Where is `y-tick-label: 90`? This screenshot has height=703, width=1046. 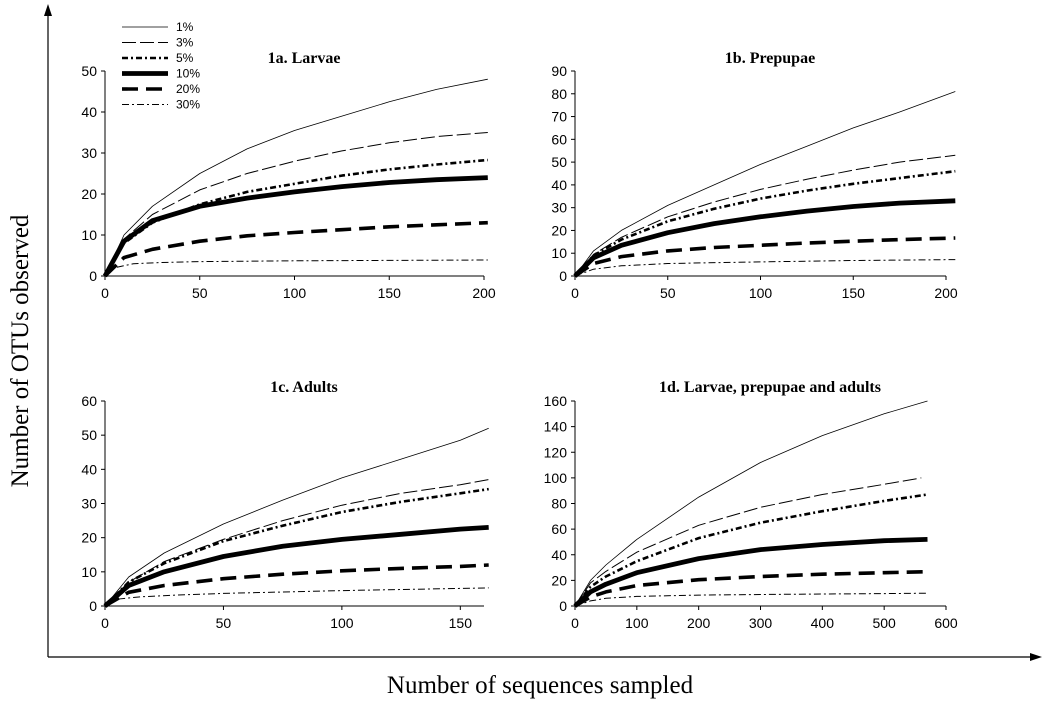 y-tick-label: 90 is located at coordinates (559, 71).